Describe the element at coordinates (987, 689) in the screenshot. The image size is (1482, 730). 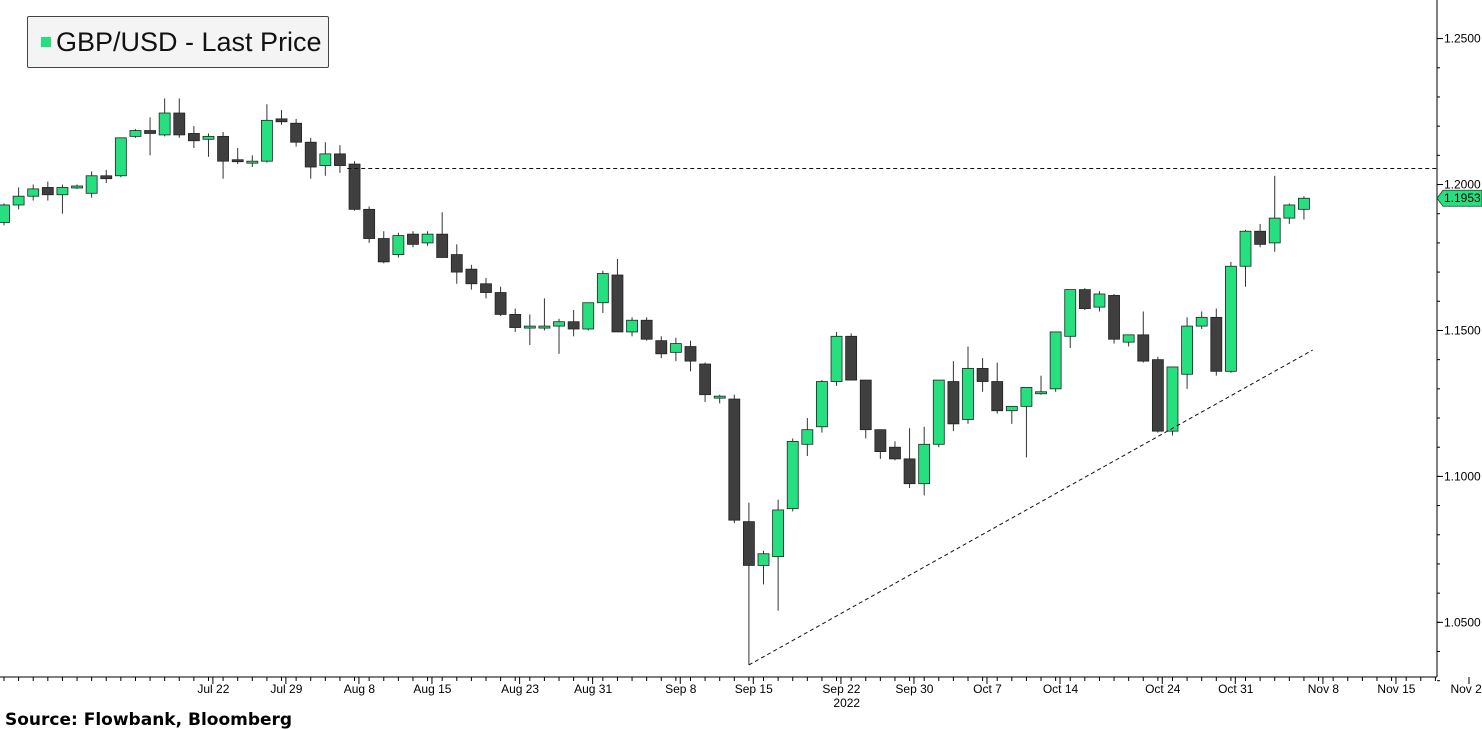
I see `x-tick-label: Oct 7` at that location.